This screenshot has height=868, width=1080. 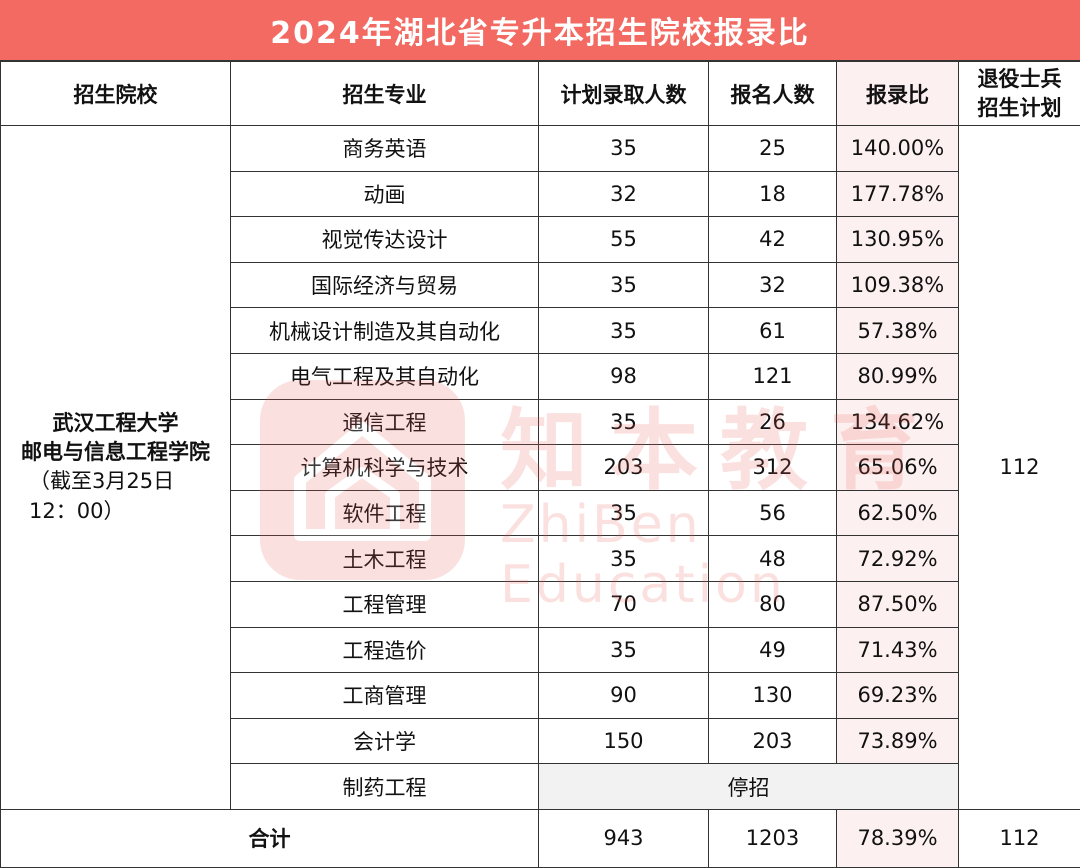 I want to click on total-row: 合计 943 1203 78.39% 112, so click(x=540, y=838).